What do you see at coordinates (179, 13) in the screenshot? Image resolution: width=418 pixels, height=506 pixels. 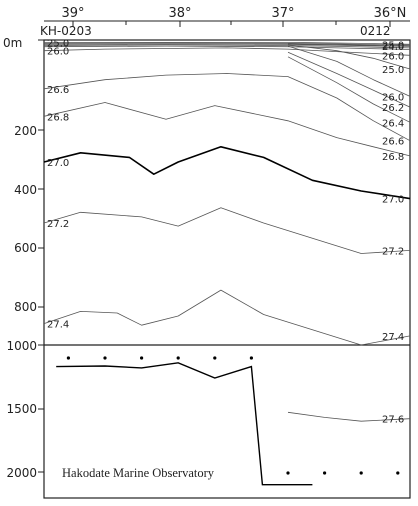 I see `lat-label-38: 38°` at bounding box center [179, 13].